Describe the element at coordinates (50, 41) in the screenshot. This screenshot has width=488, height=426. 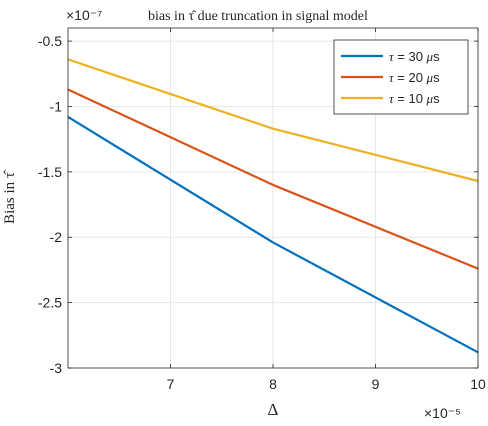
I see `y-tick-label: -0.5` at that location.